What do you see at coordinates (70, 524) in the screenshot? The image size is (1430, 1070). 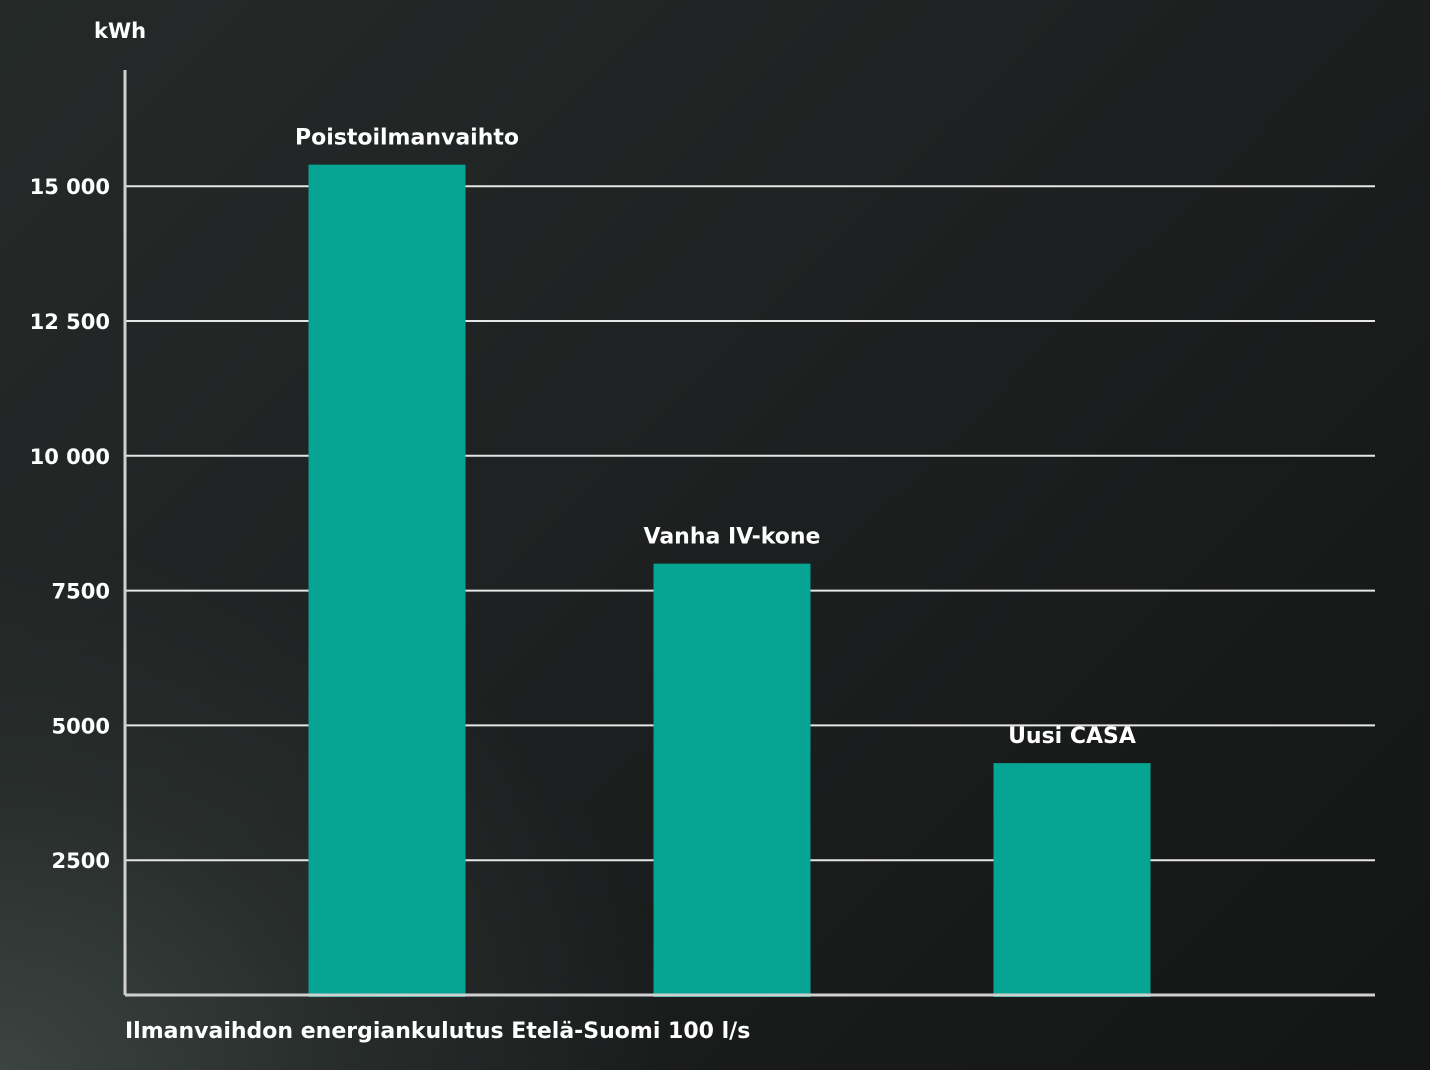 I see `y-axis-ticks: 2500 5000 7500 10 000 12 500 15 000` at bounding box center [70, 524].